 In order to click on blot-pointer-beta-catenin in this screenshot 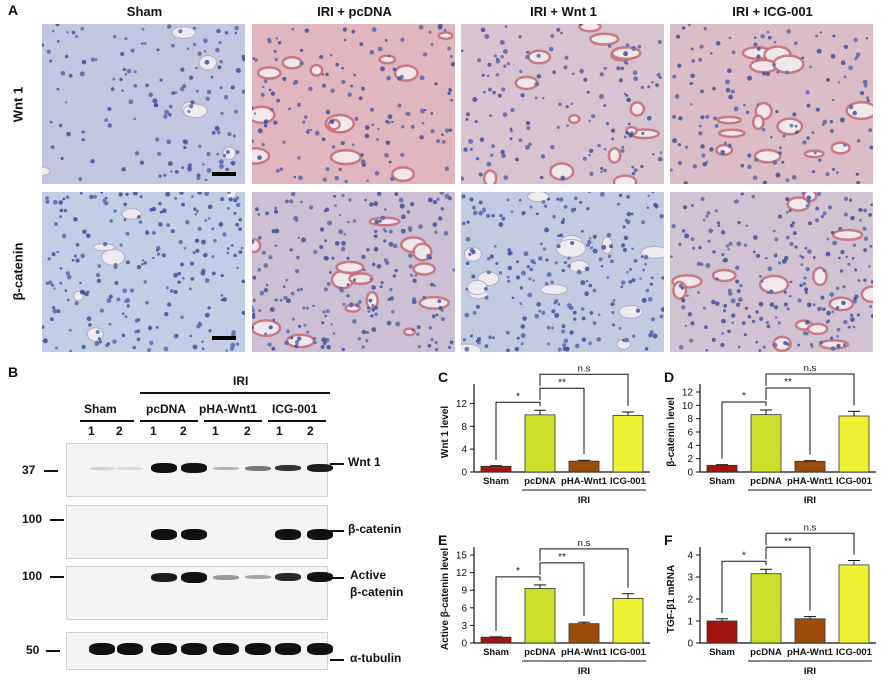, I will do `click(337, 531)`.